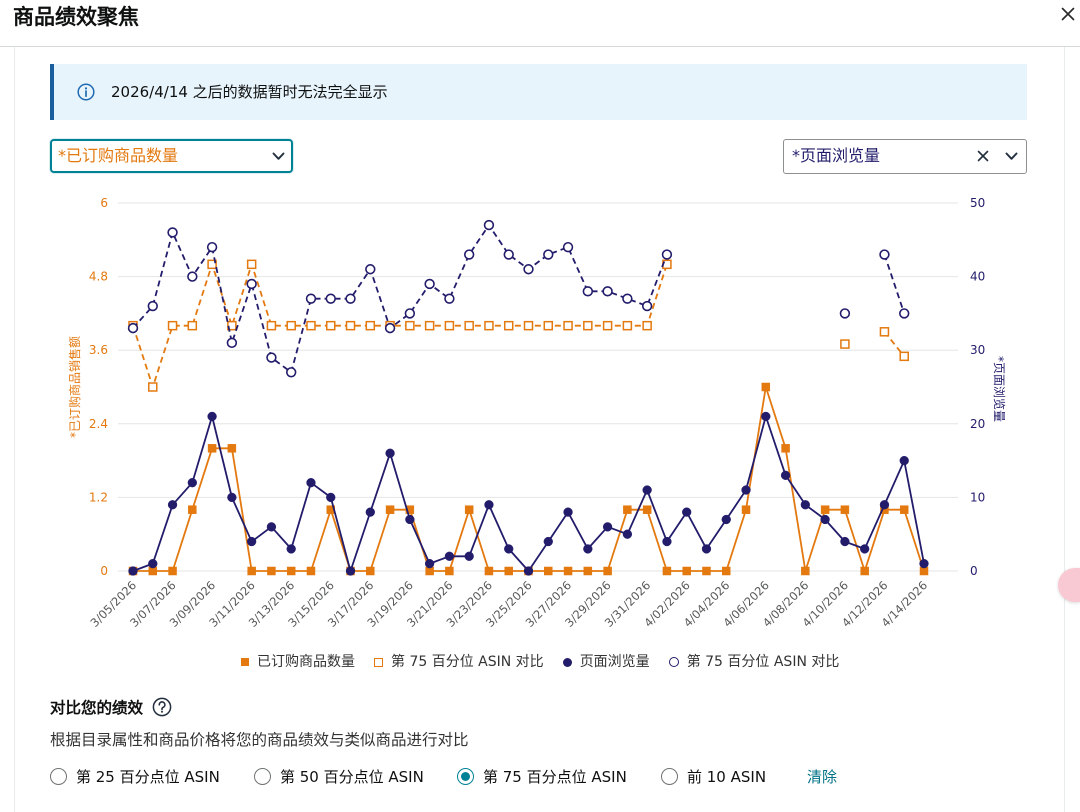 The image size is (1080, 812). I want to click on legend-item-page-views-p75: 第 75 百分位 ASIN 对比, so click(754, 662).